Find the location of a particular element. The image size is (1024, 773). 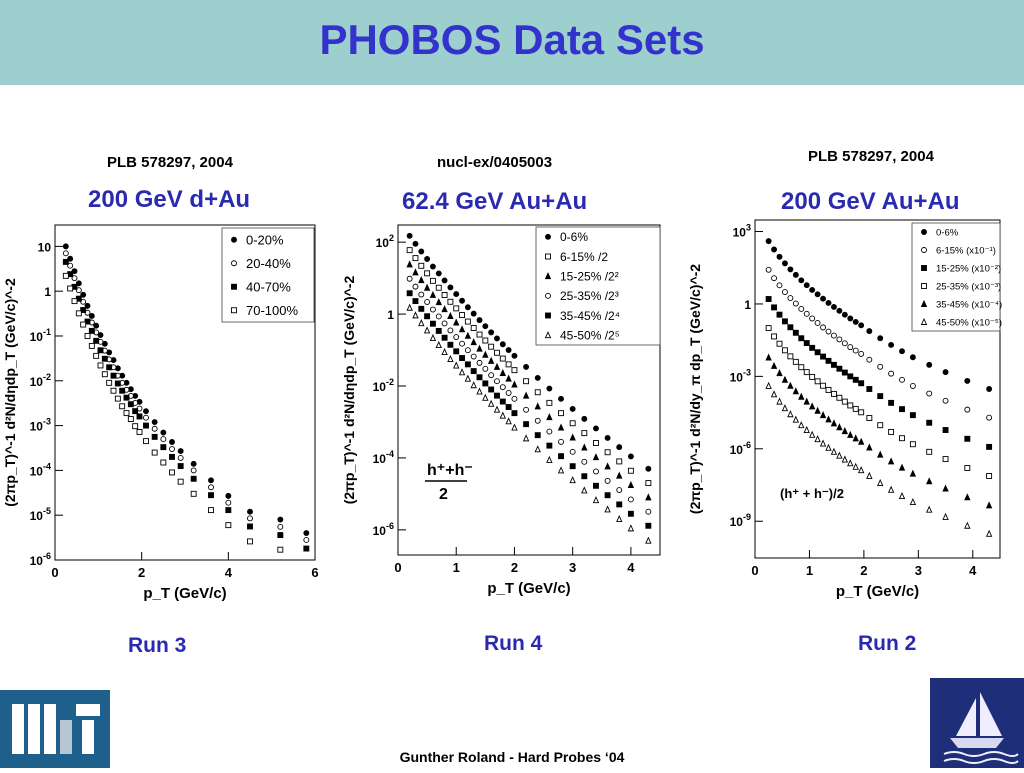

x-tick-label: 0 is located at coordinates (54, 572).